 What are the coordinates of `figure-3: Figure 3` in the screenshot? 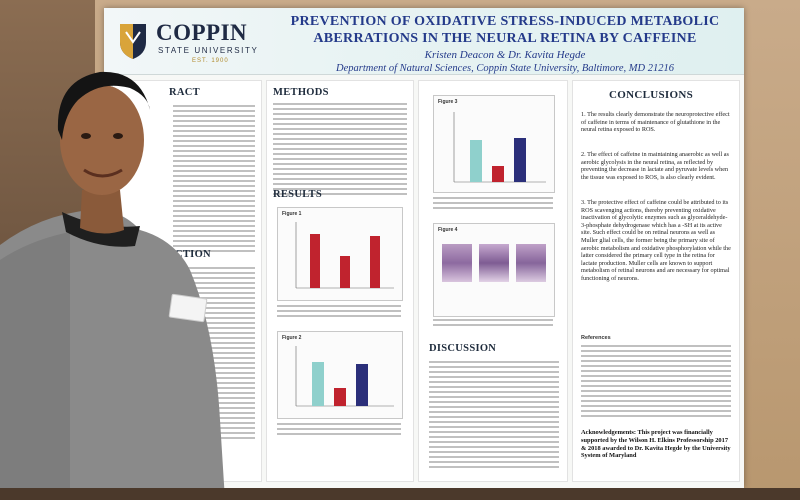 It's located at (494, 144).